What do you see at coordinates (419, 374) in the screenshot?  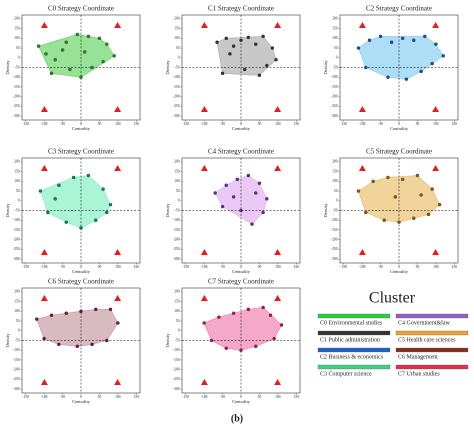 I see `legend-label: C7 Urban studies` at bounding box center [419, 374].